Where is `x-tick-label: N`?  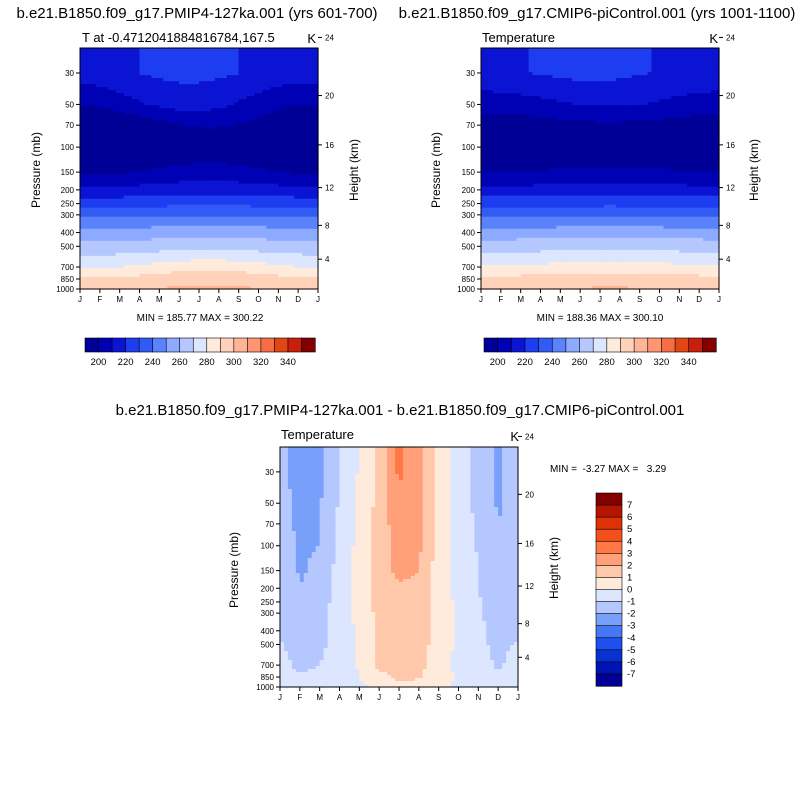
x-tick-label: N is located at coordinates (278, 299).